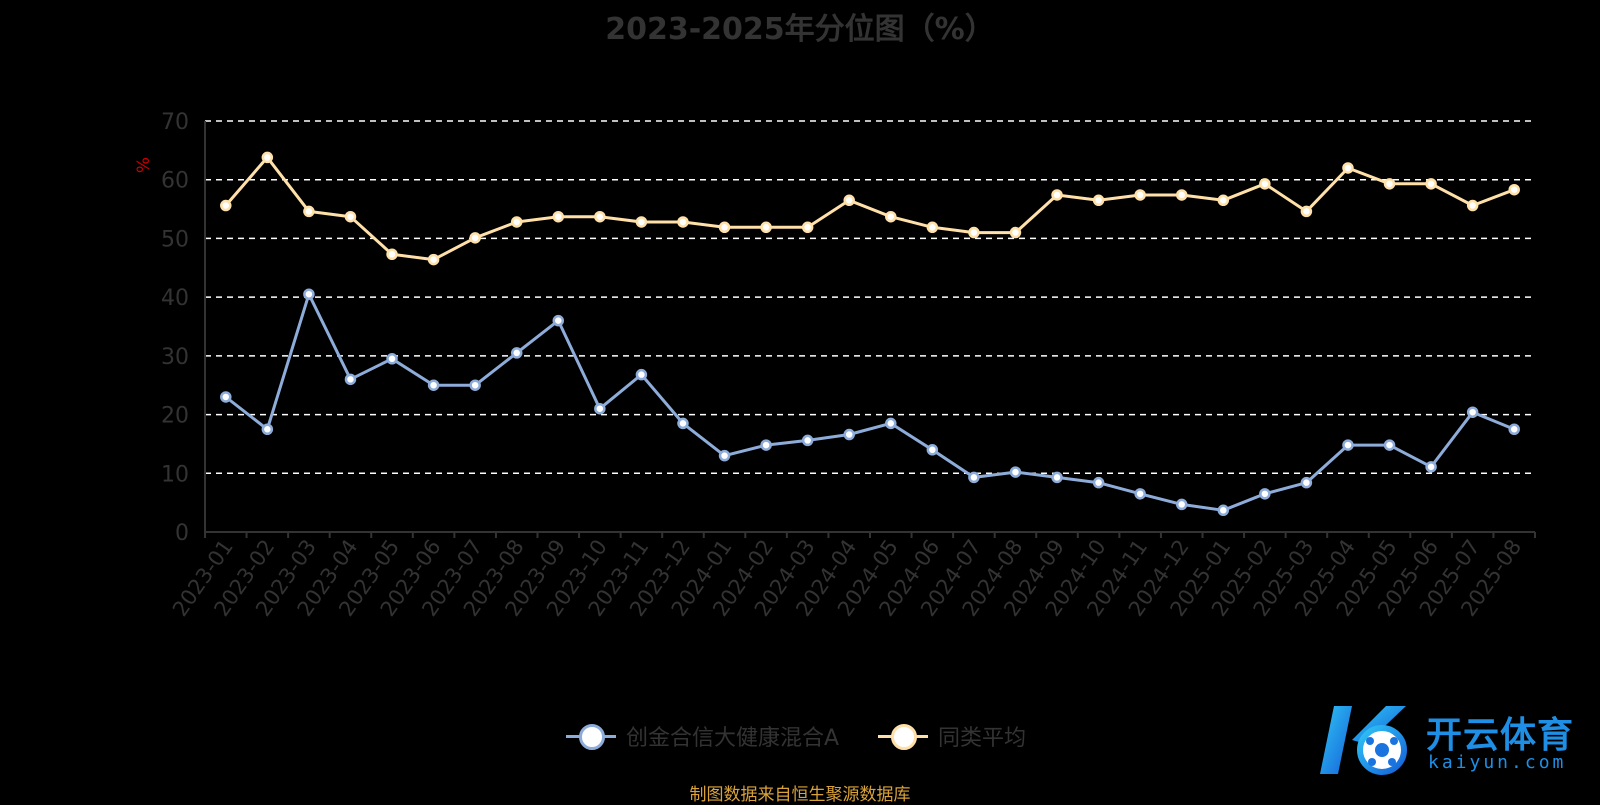 Image resolution: width=1600 pixels, height=805 pixels. What do you see at coordinates (800, 29) in the screenshot?
I see `chart-title: 2023-2025年分位图（%）` at bounding box center [800, 29].